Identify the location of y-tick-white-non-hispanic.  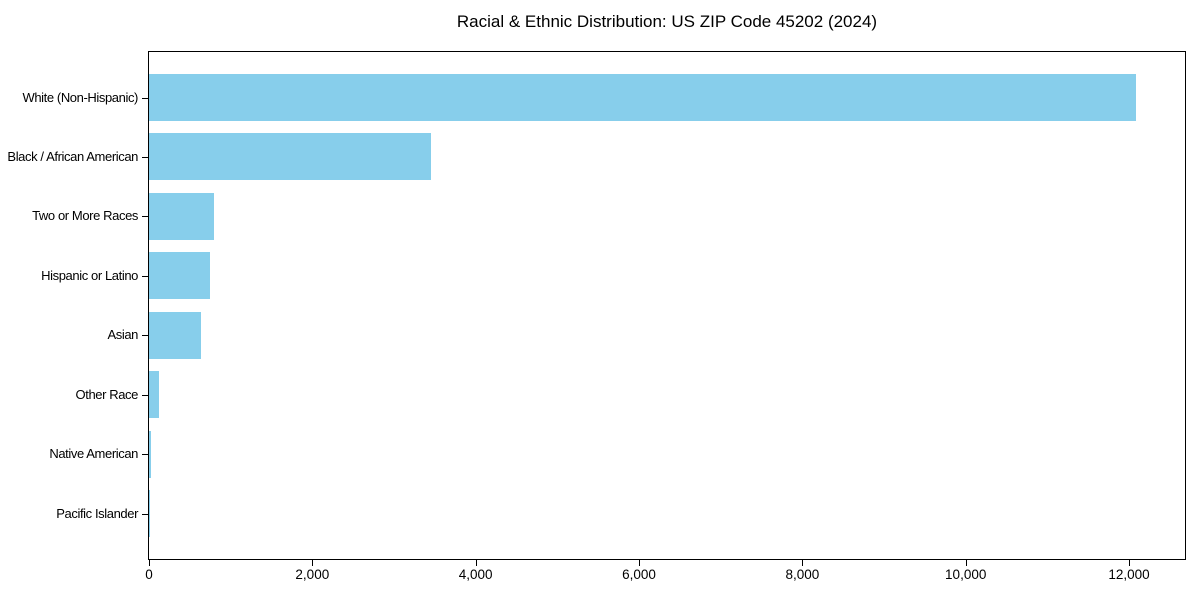
(145, 98).